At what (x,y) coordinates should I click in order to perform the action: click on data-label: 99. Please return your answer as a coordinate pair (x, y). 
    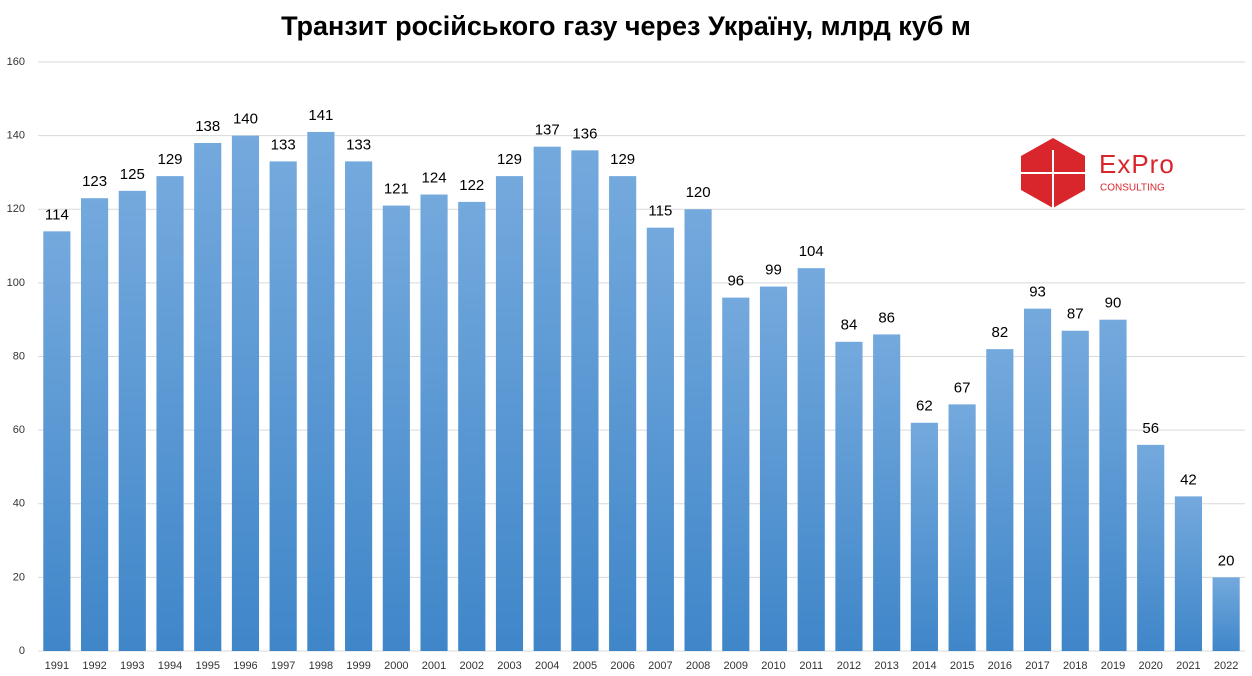
    Looking at the image, I should click on (773, 270).